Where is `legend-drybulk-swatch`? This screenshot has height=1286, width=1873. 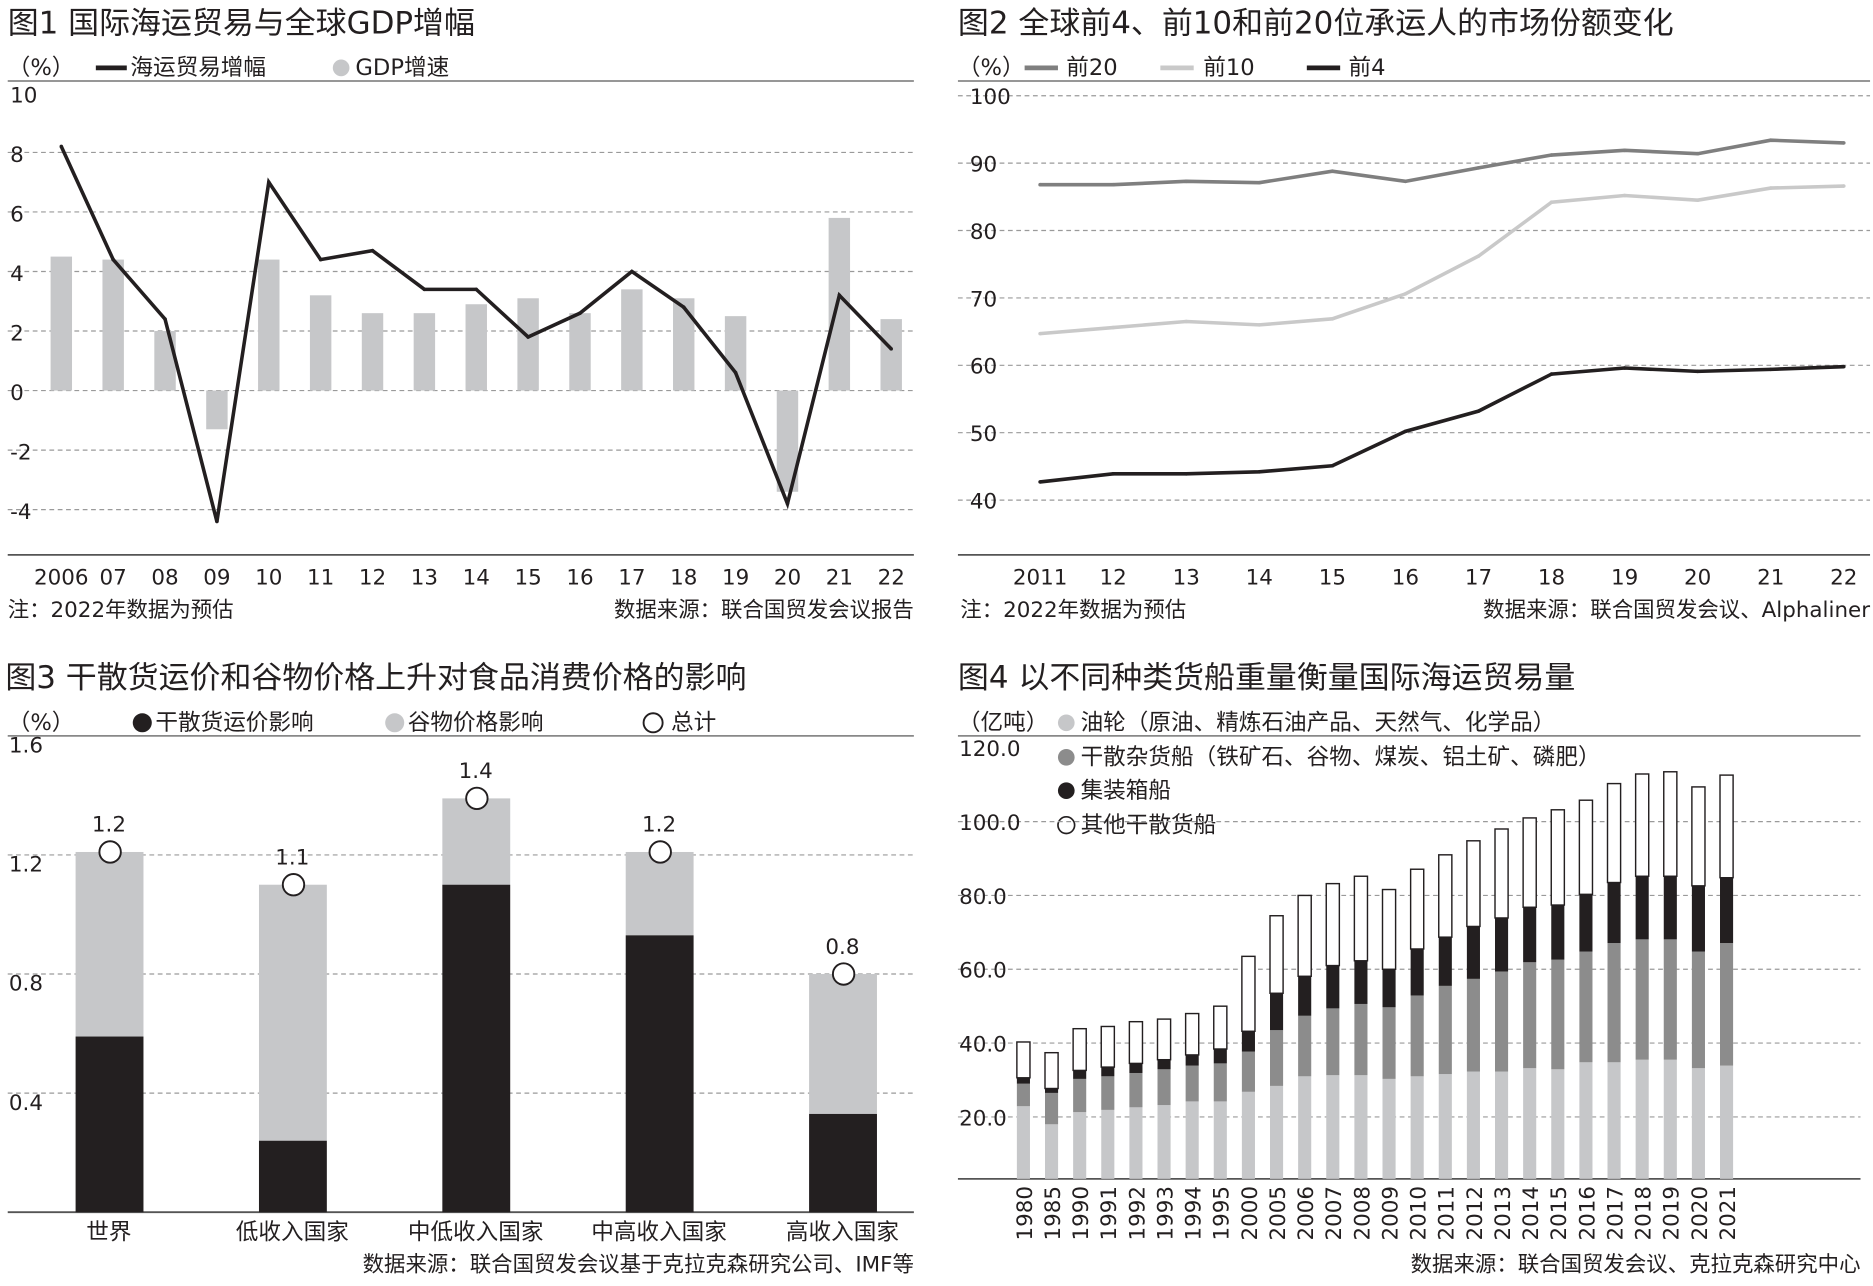 legend-drybulk-swatch is located at coordinates (1066, 757).